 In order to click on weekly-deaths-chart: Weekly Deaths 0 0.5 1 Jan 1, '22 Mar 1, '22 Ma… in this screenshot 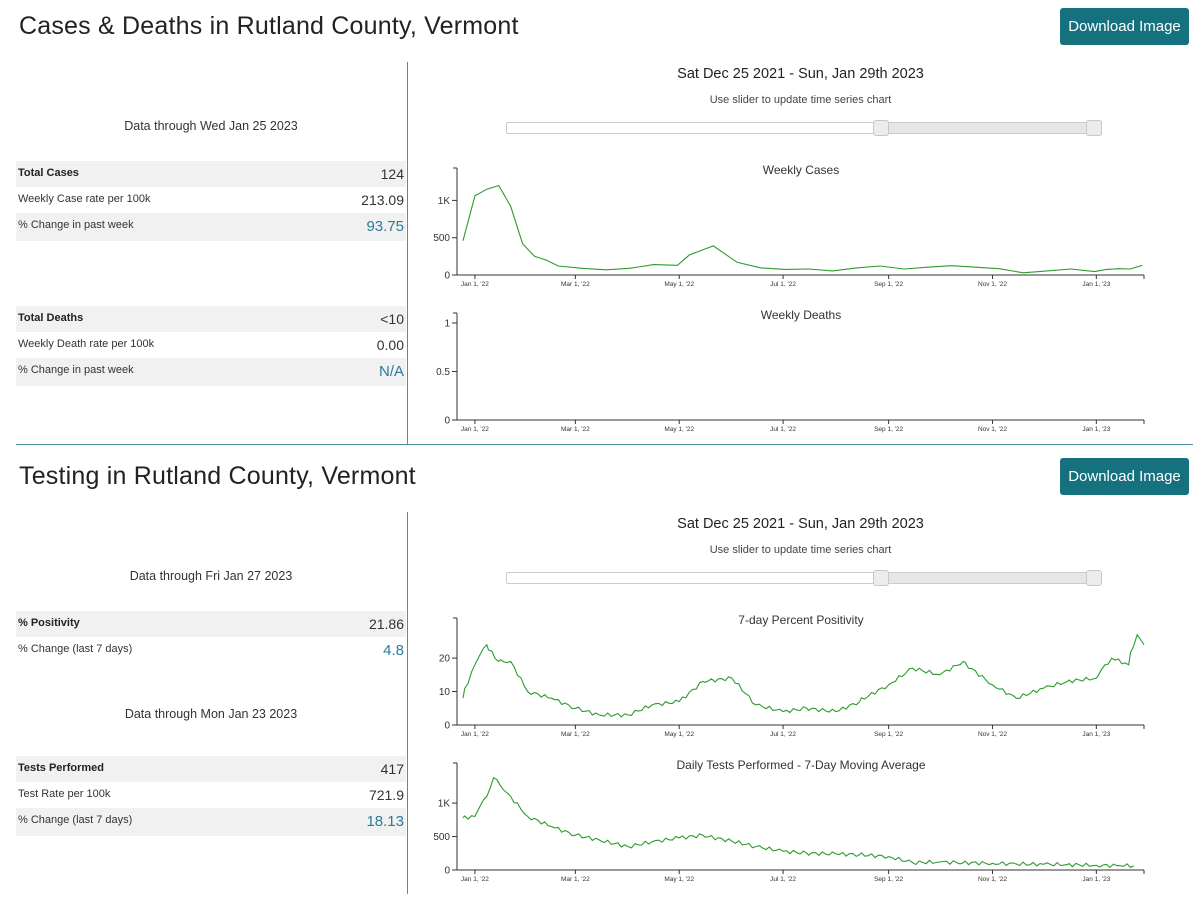, I will do `click(790, 370)`.